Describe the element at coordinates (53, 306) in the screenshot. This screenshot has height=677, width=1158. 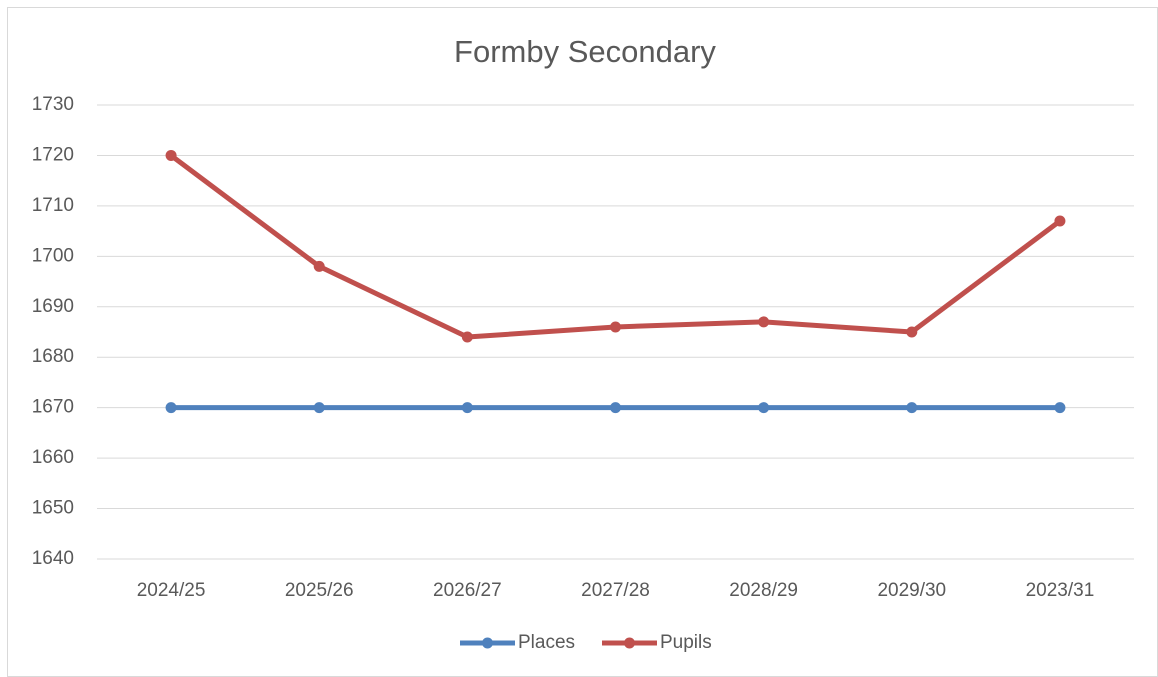
I see `y-tick-label: 1690` at that location.